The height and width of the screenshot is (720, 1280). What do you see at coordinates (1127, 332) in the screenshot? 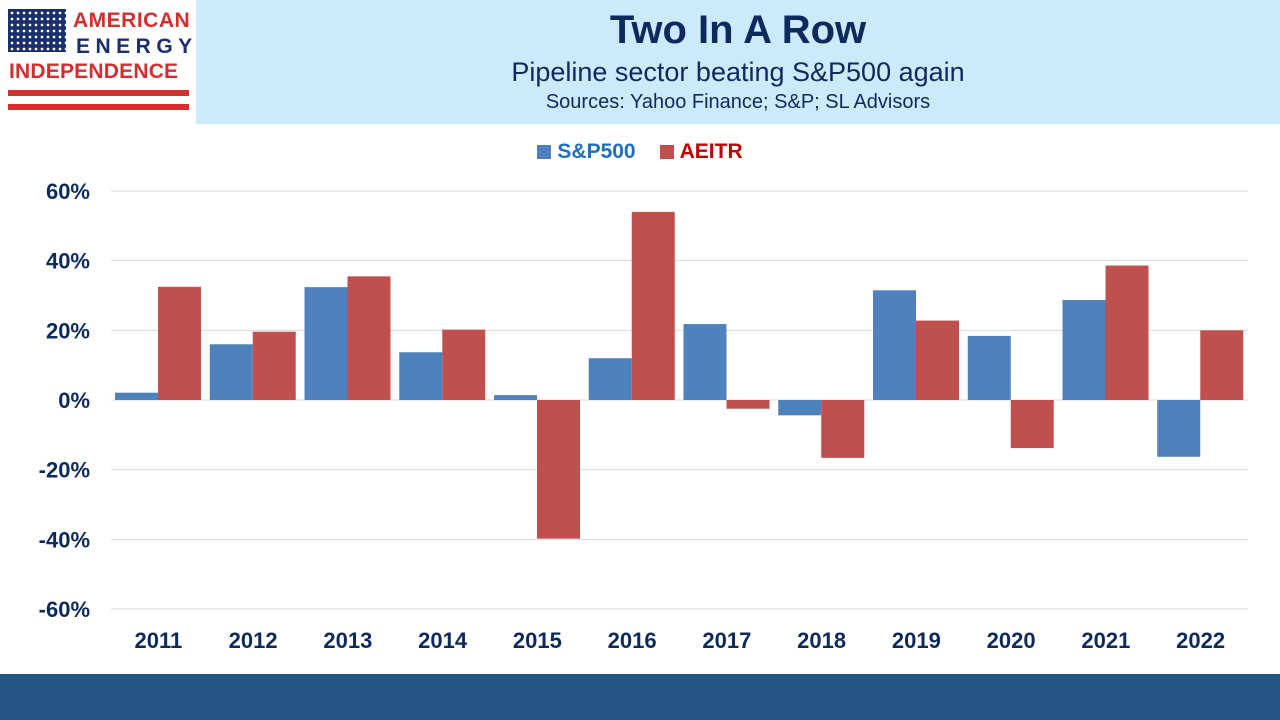
I see `bar-aeitr-2021` at bounding box center [1127, 332].